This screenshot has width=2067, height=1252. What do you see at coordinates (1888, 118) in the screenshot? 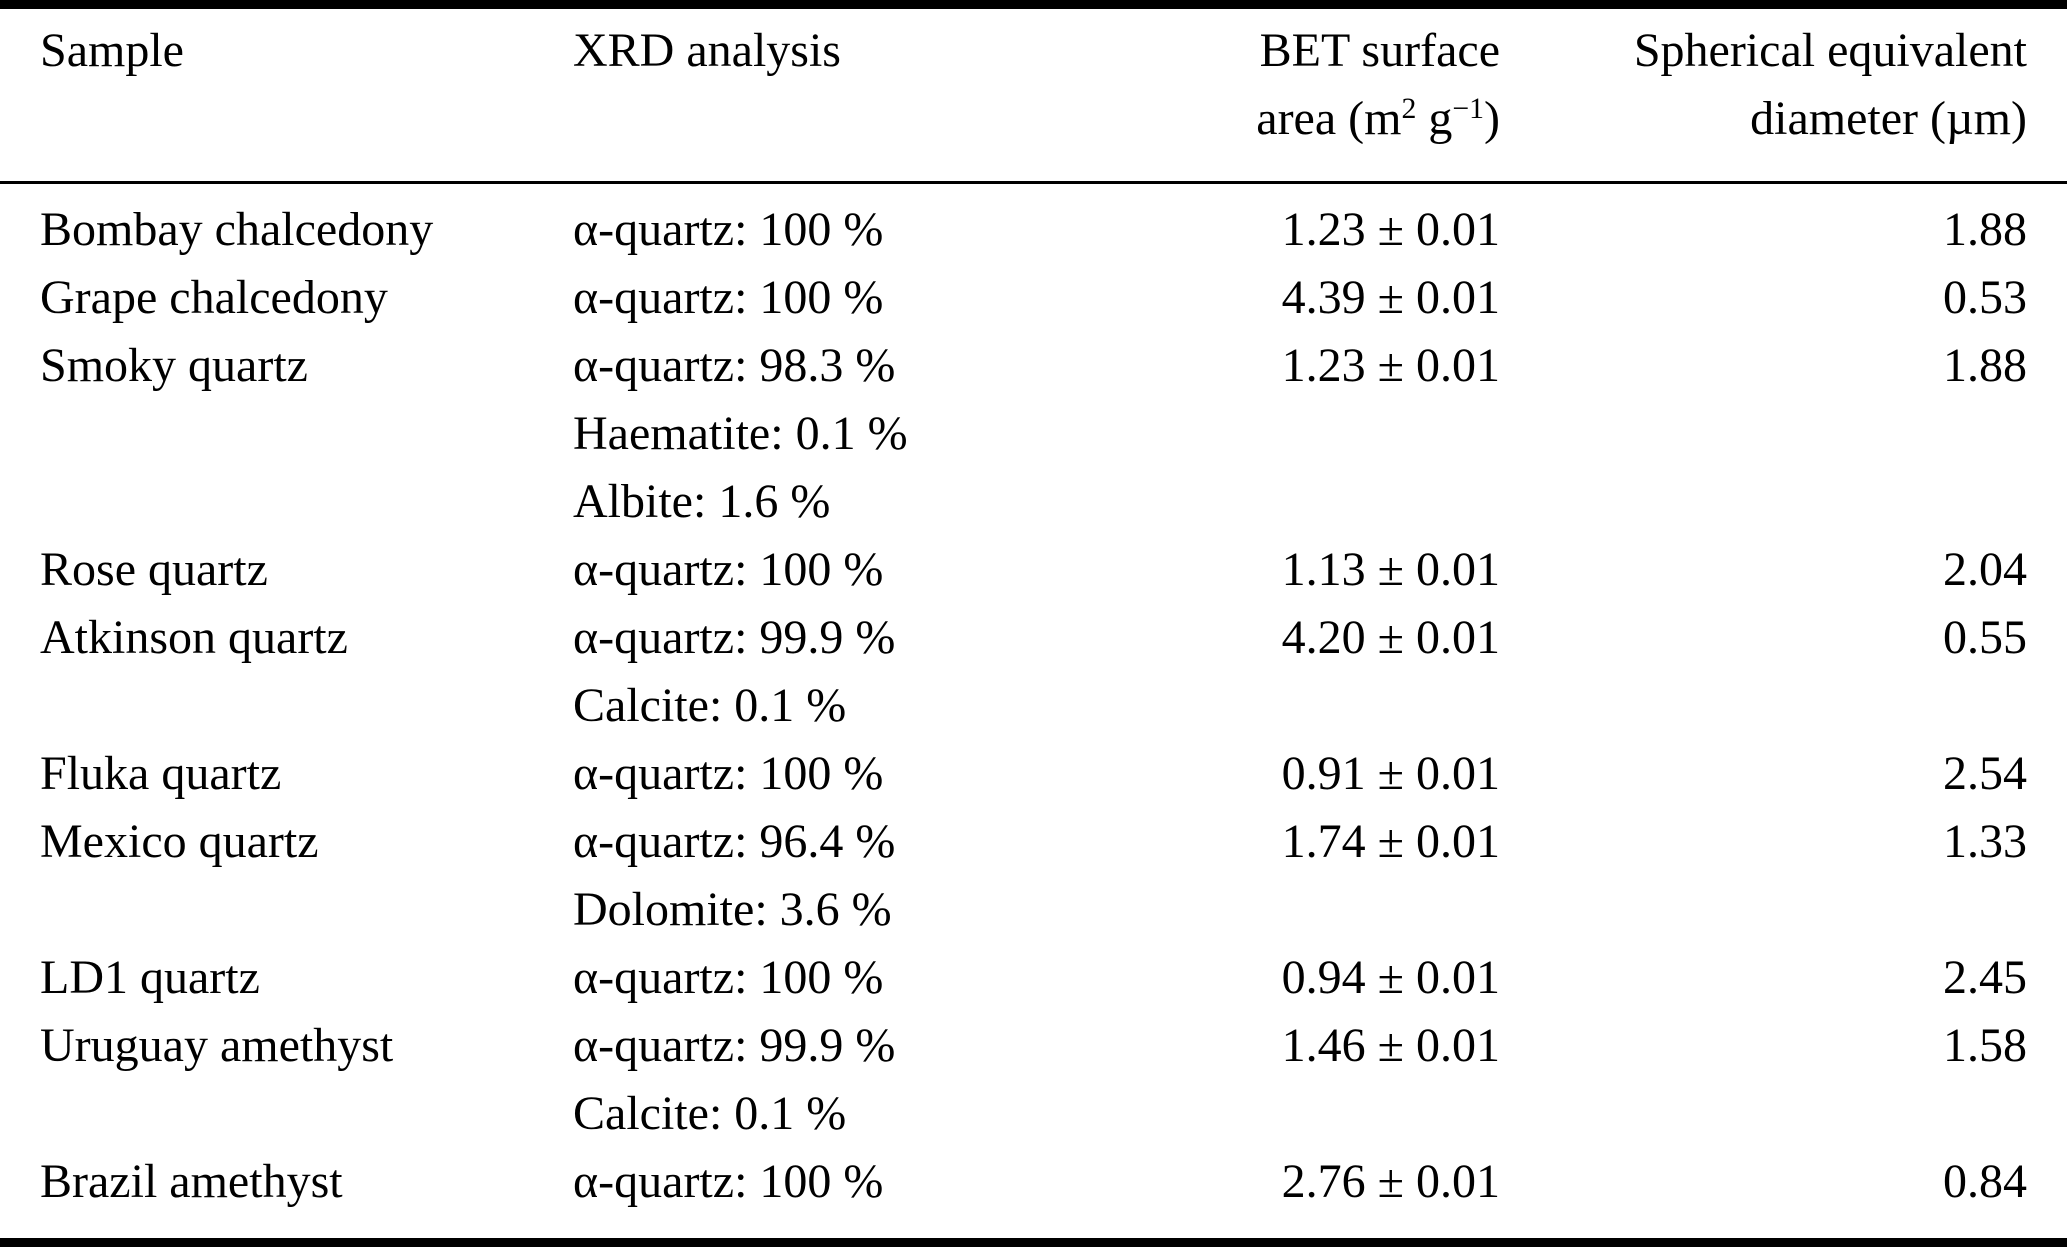
I see `diameter-header-line2: diameter (µm)` at bounding box center [1888, 118].